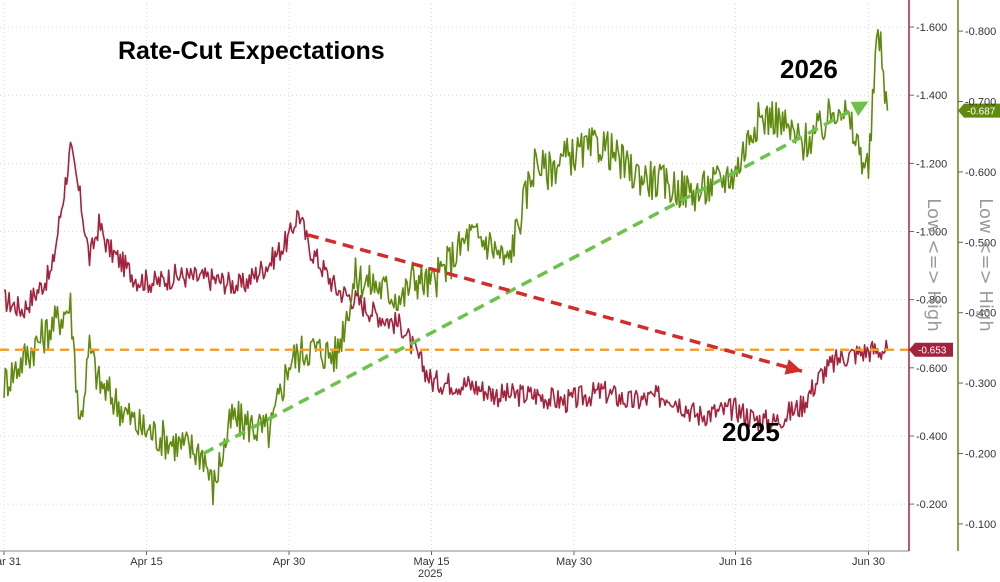 The height and width of the screenshot is (582, 1000). What do you see at coordinates (931, 164) in the screenshot?
I see `left-tick-label: -1.200` at bounding box center [931, 164].